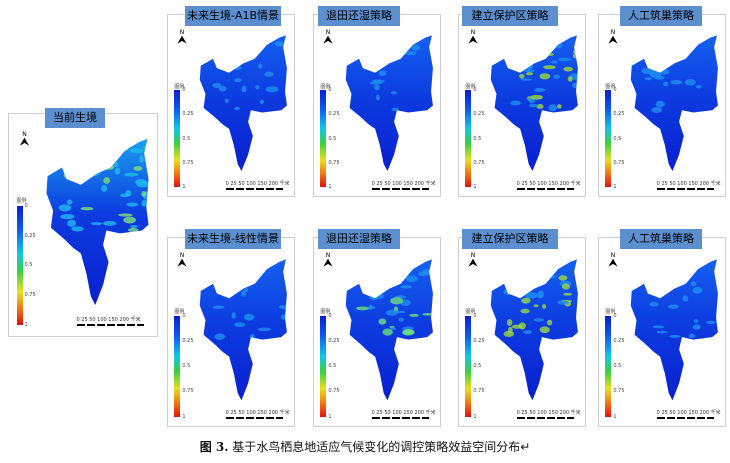 The height and width of the screenshot is (463, 730). Describe the element at coordinates (233, 239) in the screenshot. I see `panel-title: 未来生境-线性情景` at that location.